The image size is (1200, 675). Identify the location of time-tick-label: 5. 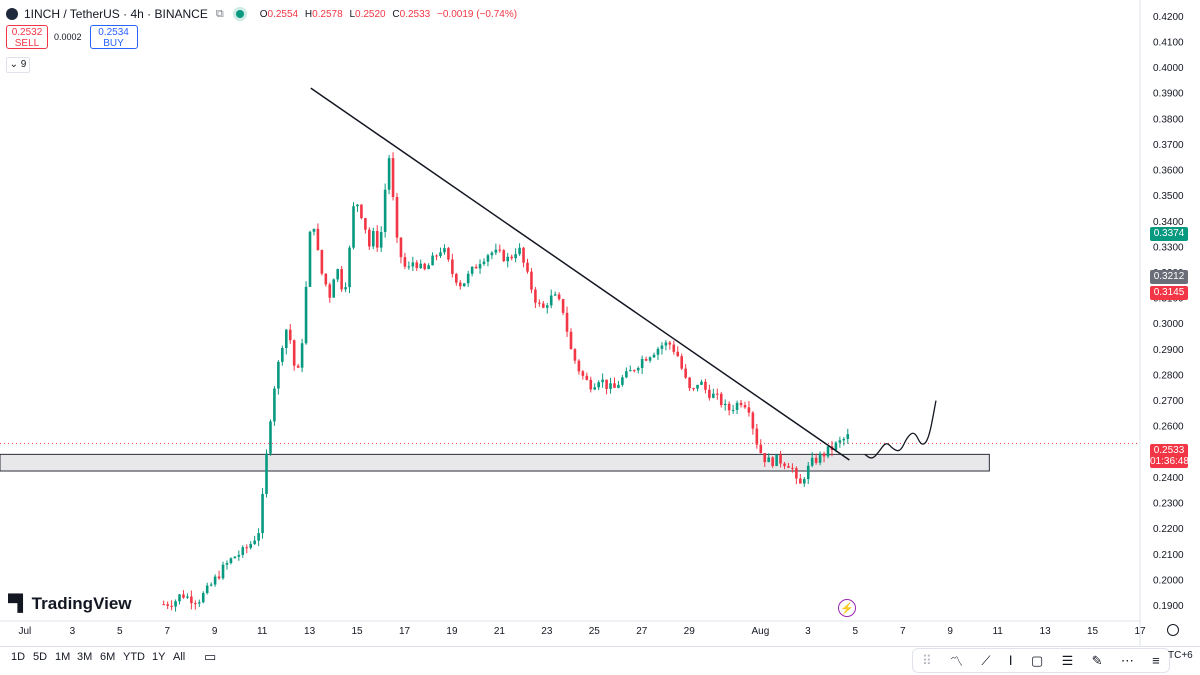
(120, 631).